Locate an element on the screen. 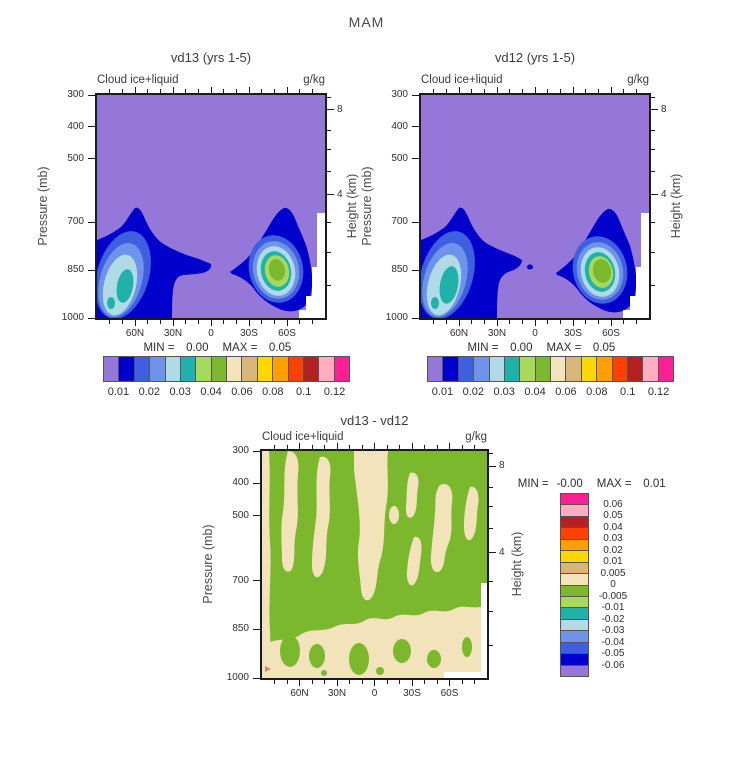 This screenshot has width=733, height=772. panel-diff-title: vd13 - vd12 is located at coordinates (374, 420).